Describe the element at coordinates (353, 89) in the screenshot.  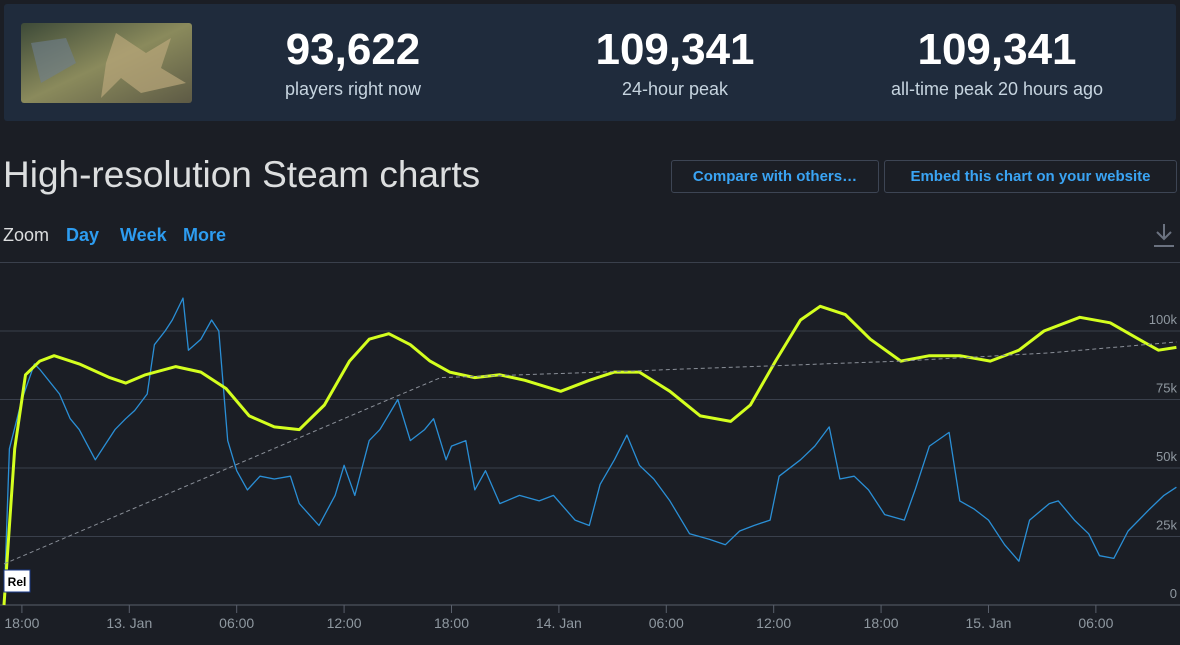
I see `stat-label: players right now` at that location.